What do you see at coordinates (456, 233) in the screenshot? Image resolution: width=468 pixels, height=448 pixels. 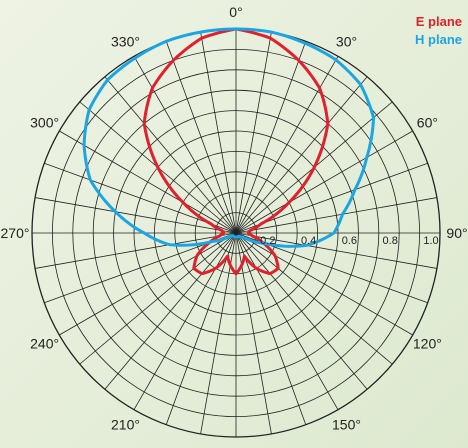 I see `angle-tick-label: 90°` at bounding box center [456, 233].